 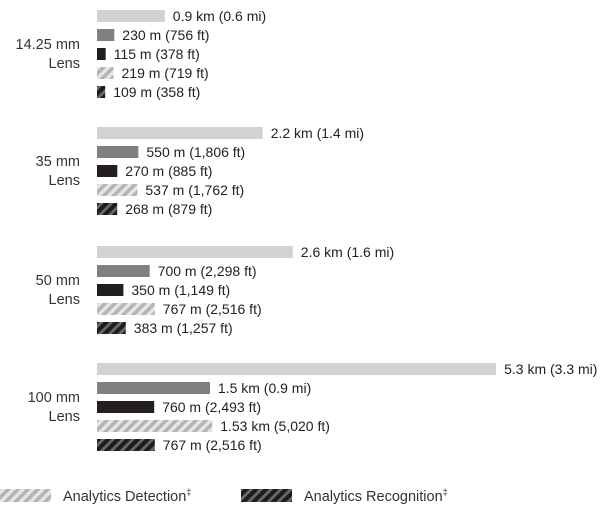 I want to click on lens-label-line: 14.25 mm, so click(x=48, y=45).